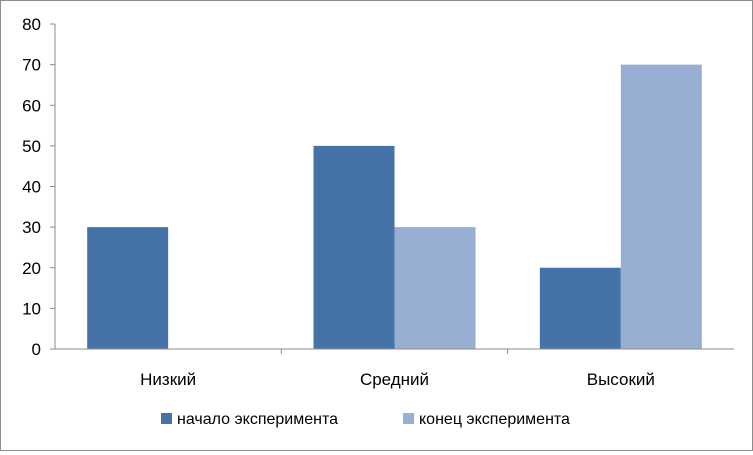  I want to click on y-tick-label: 70, so click(31, 65).